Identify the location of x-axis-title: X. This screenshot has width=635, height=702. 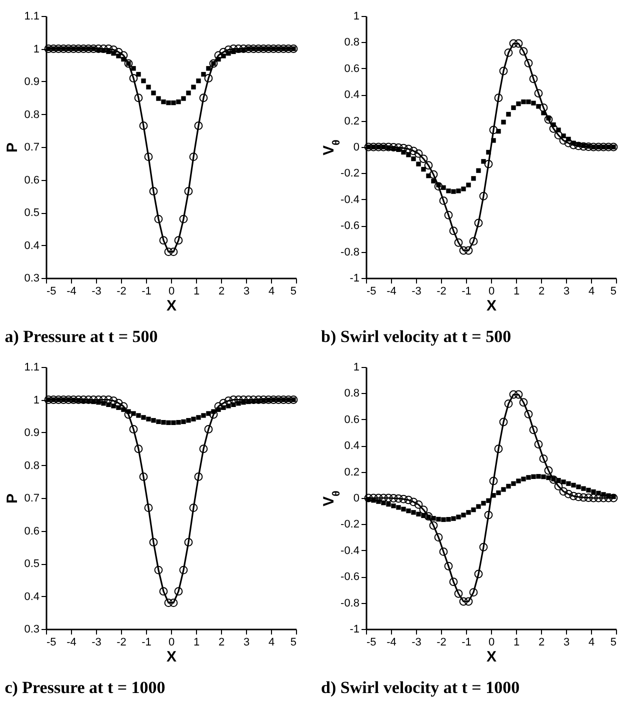
(171, 306).